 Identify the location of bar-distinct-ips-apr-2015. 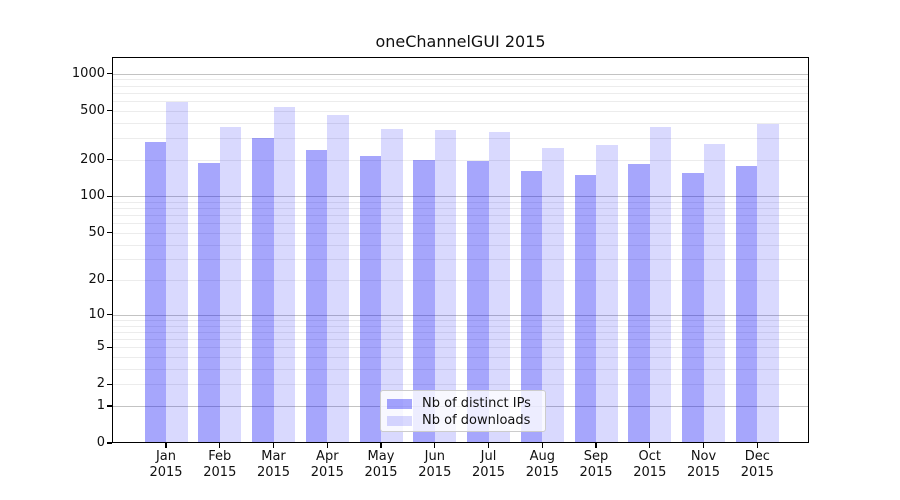
(316, 296).